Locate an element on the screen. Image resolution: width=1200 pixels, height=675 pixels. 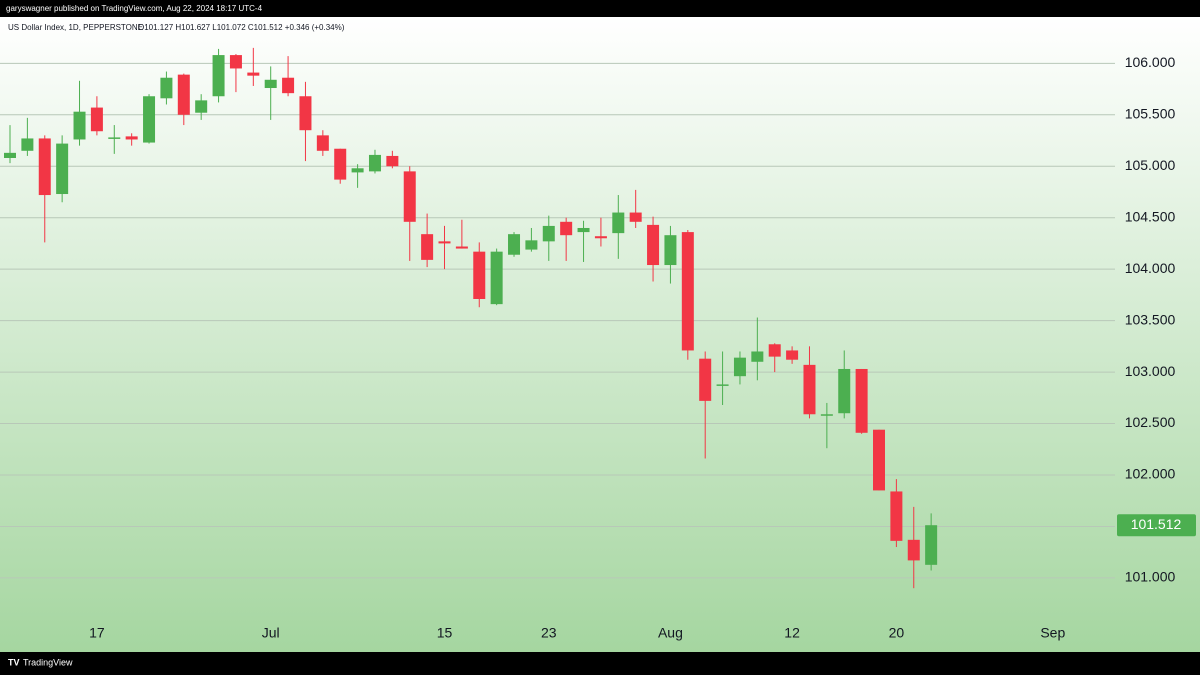
x-tick-label: Jul is located at coordinates (271, 633).